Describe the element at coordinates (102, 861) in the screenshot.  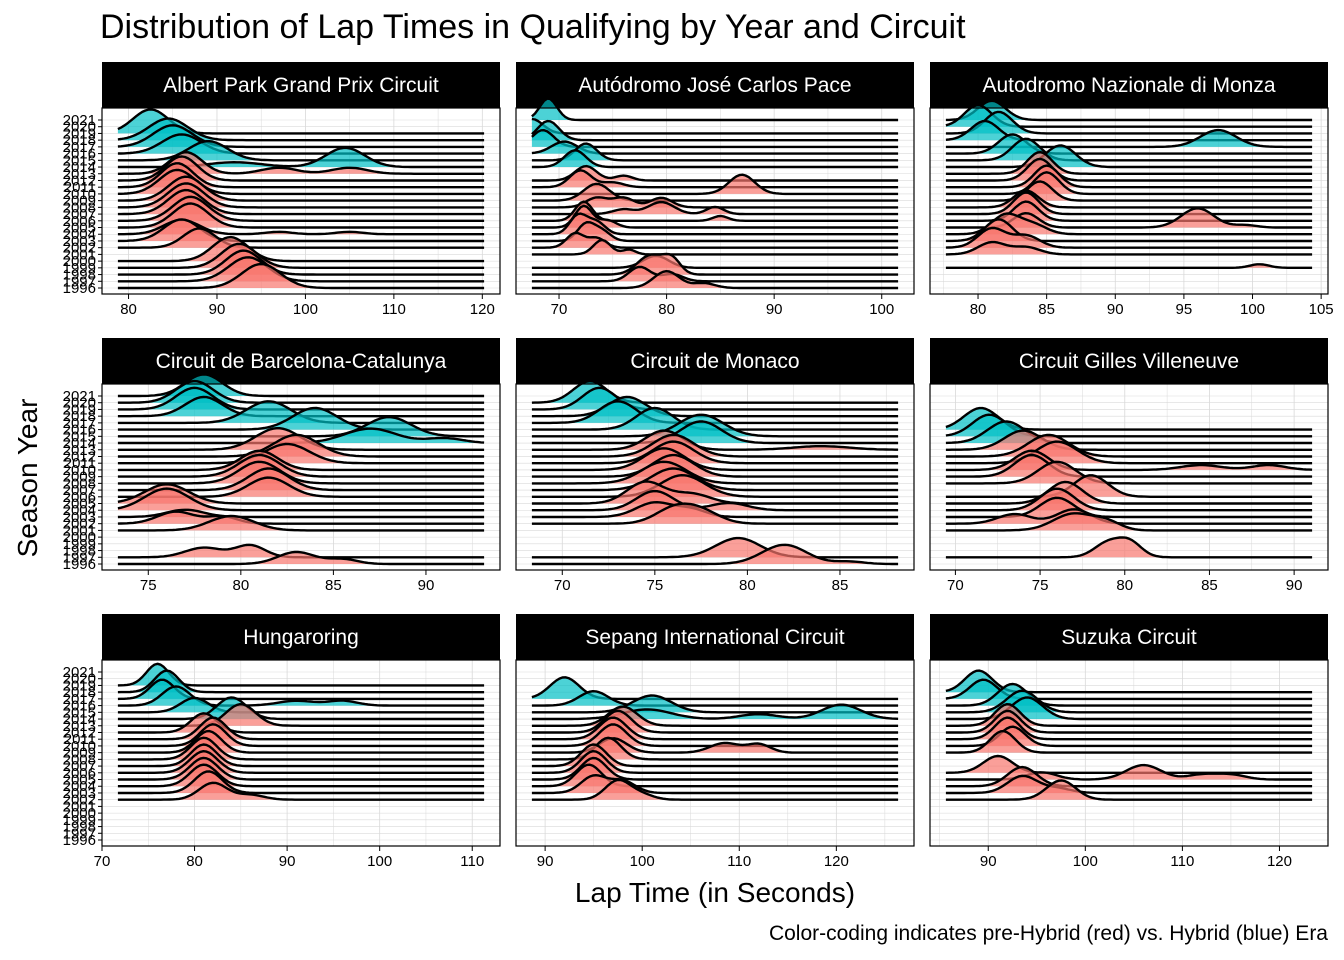
I see `x-tick-label: 70` at that location.